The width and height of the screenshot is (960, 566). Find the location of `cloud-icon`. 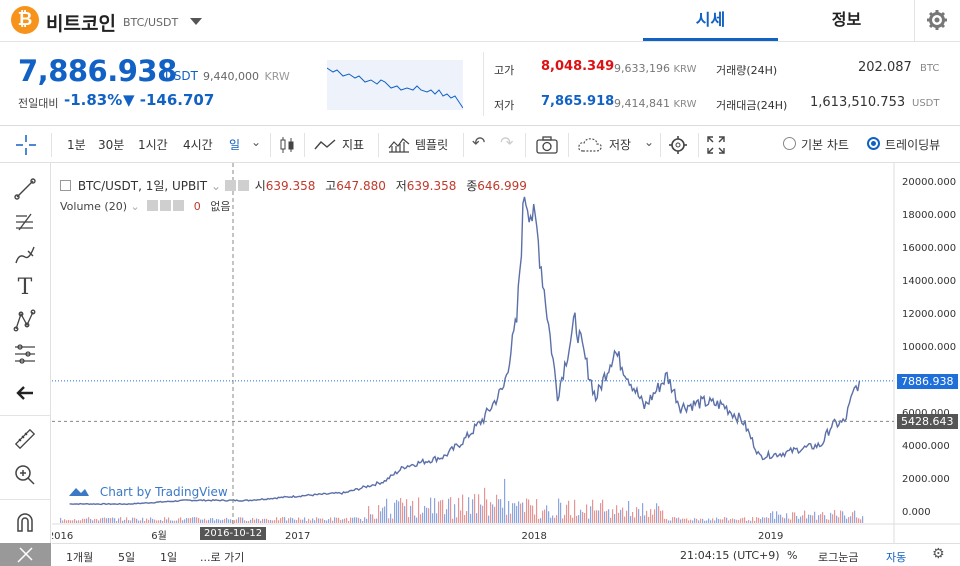

cloud-icon is located at coordinates (590, 147).